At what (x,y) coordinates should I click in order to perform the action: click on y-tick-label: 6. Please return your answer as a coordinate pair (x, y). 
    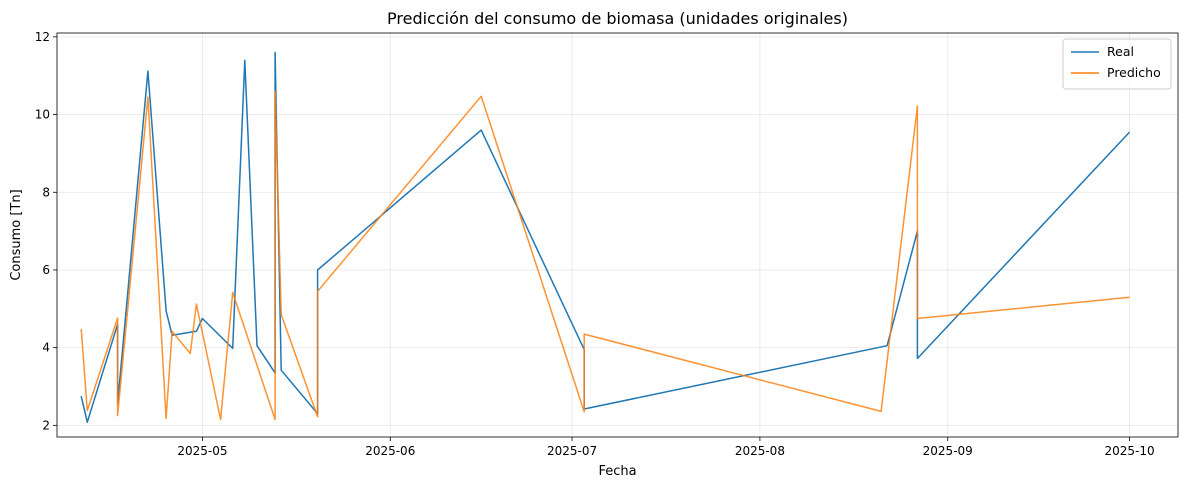
    Looking at the image, I should click on (46, 270).